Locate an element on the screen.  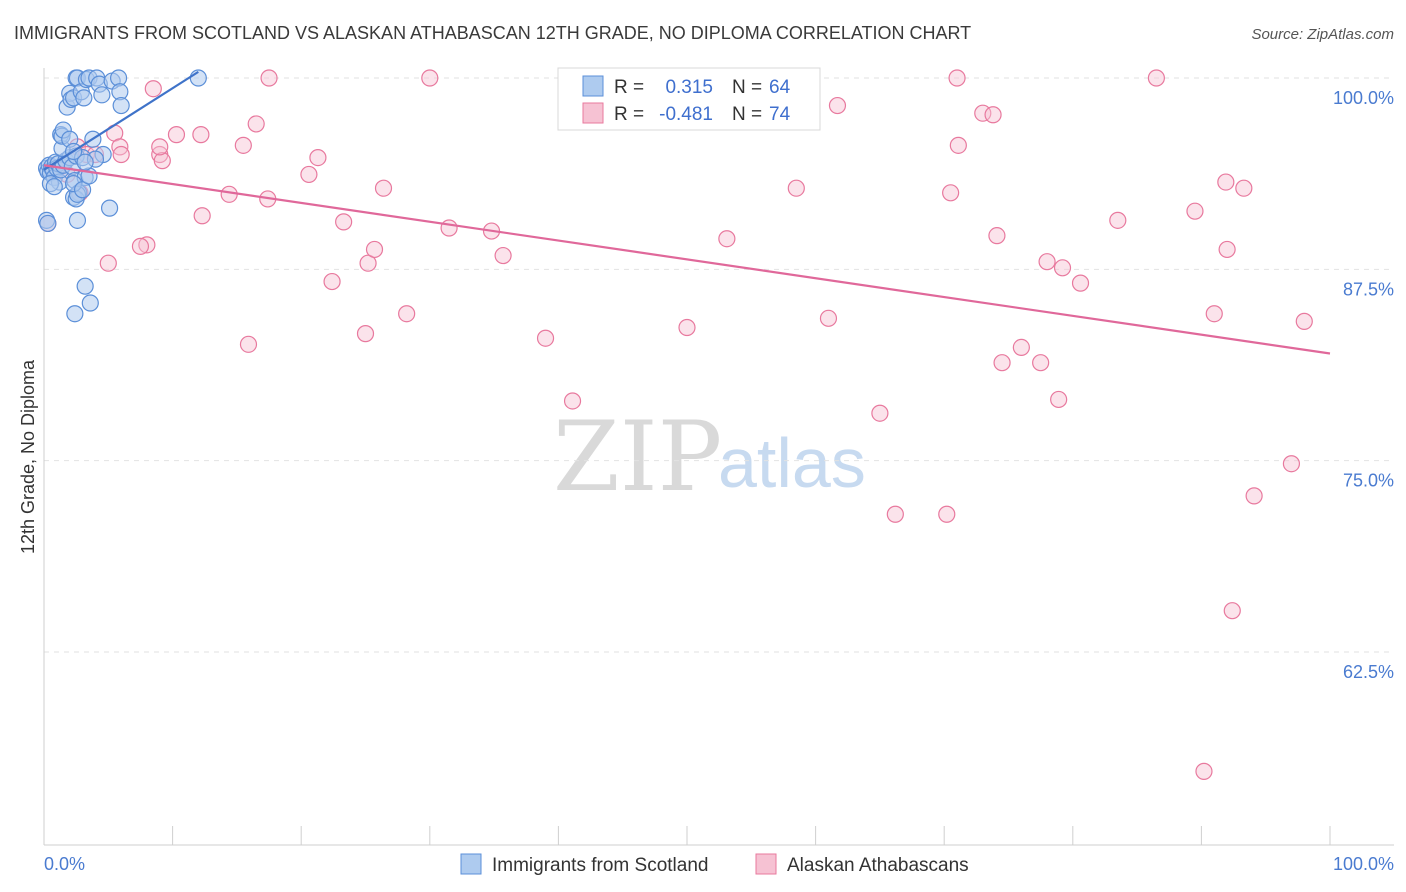
legend-n-value-blue: 64 is located at coordinates (780, 87).